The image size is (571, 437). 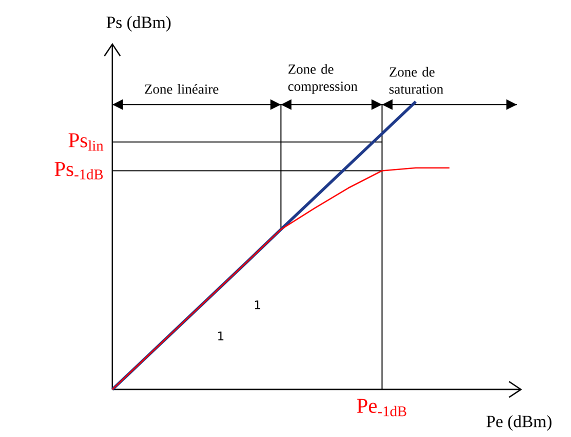 What do you see at coordinates (519, 423) in the screenshot?
I see `x-axis-title: Pe (dBm)` at bounding box center [519, 423].